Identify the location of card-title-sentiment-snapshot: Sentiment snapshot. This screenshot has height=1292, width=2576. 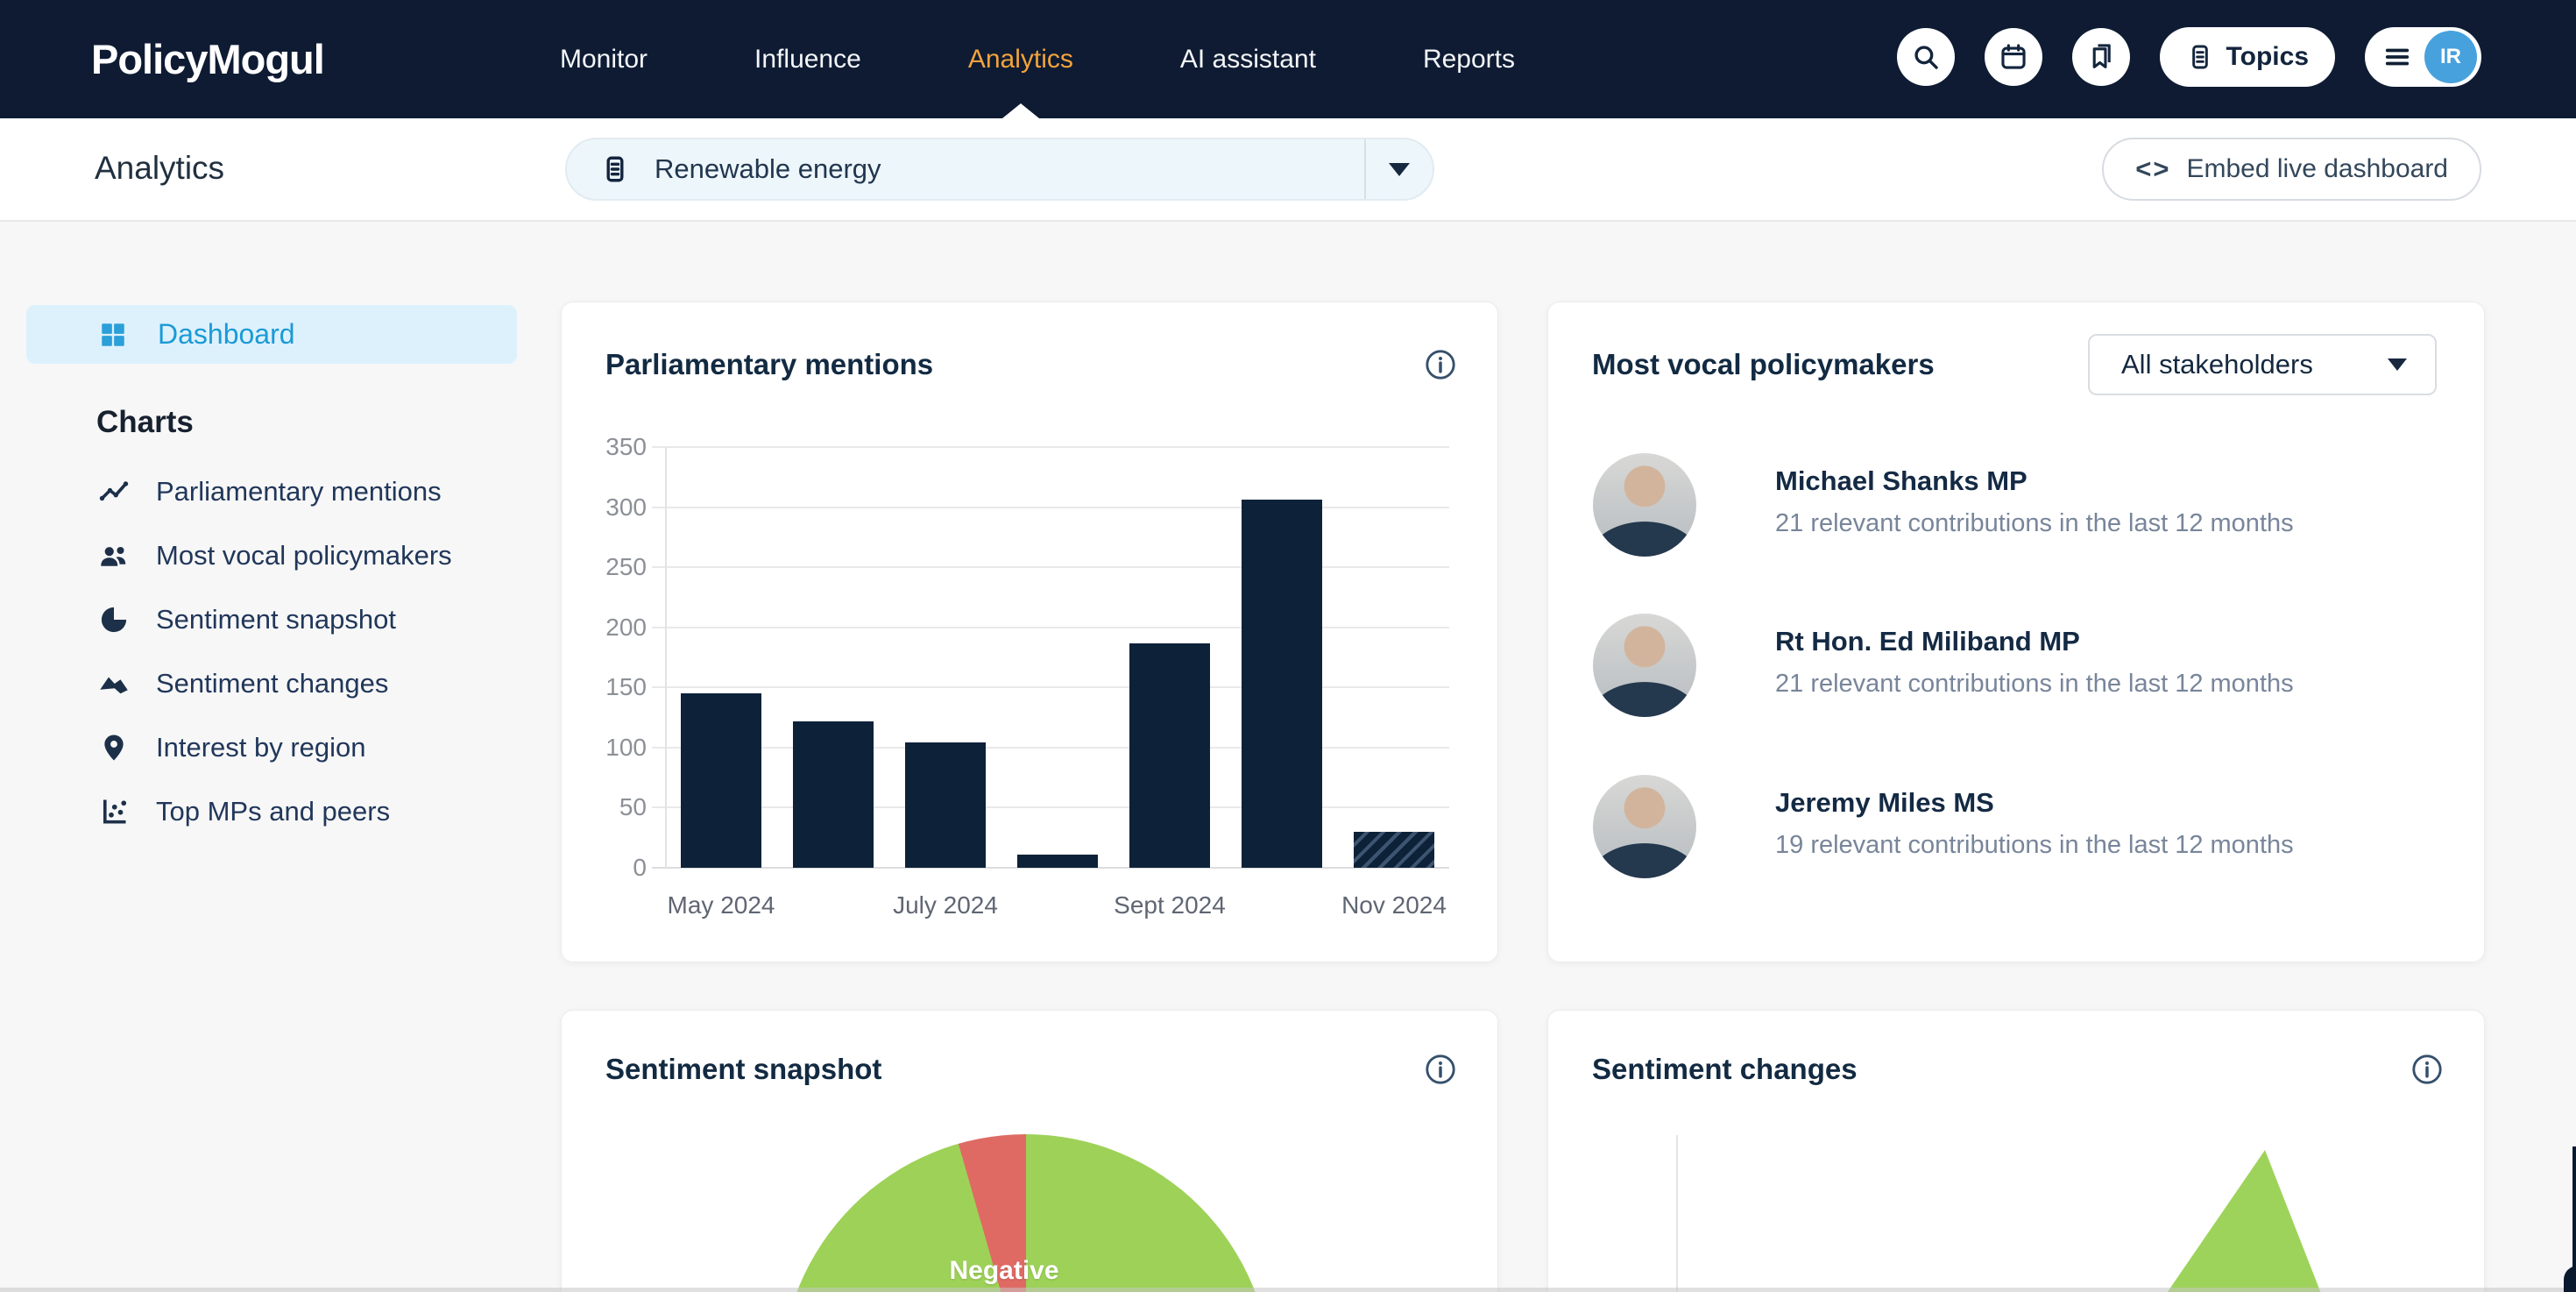
(743, 1069).